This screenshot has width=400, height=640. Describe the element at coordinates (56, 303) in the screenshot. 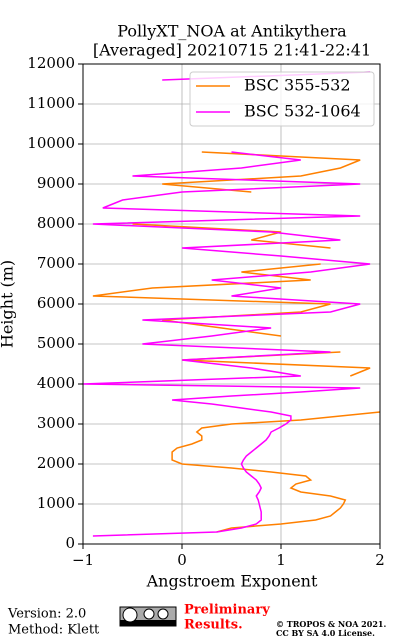

I see `y-tick-label: 6000` at that location.